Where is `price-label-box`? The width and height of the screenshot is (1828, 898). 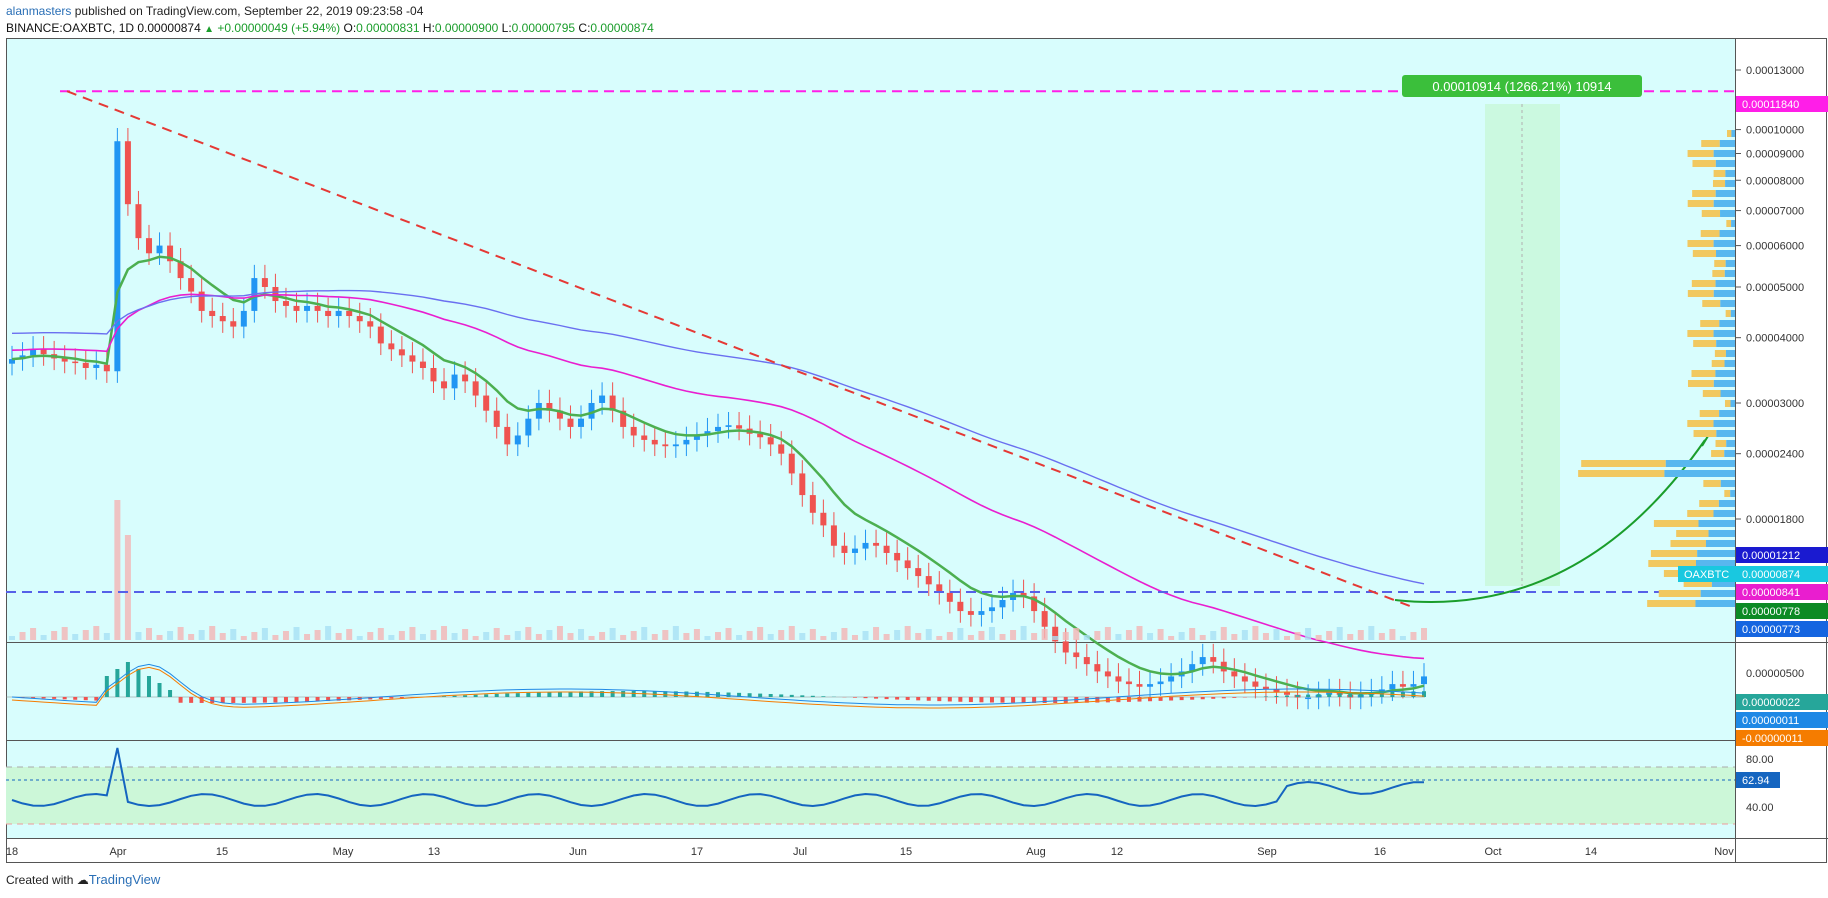 price-label-box is located at coordinates (1782, 104).